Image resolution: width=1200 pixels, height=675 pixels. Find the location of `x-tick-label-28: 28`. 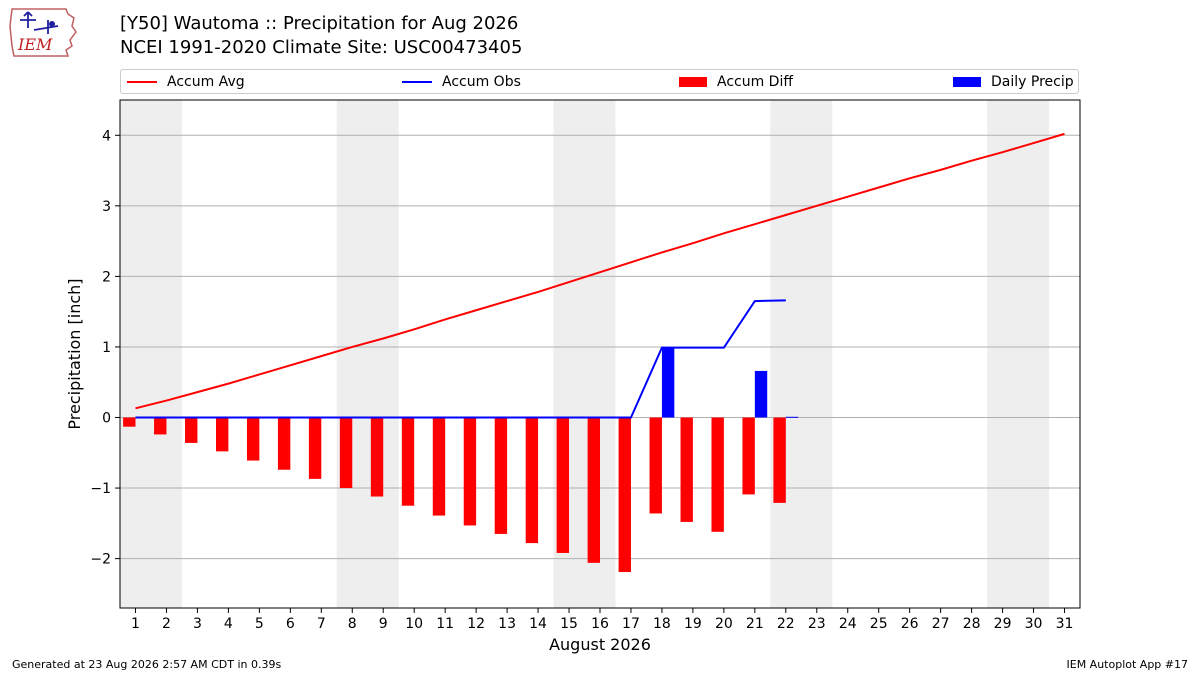

x-tick-label-28: 28 is located at coordinates (972, 624).